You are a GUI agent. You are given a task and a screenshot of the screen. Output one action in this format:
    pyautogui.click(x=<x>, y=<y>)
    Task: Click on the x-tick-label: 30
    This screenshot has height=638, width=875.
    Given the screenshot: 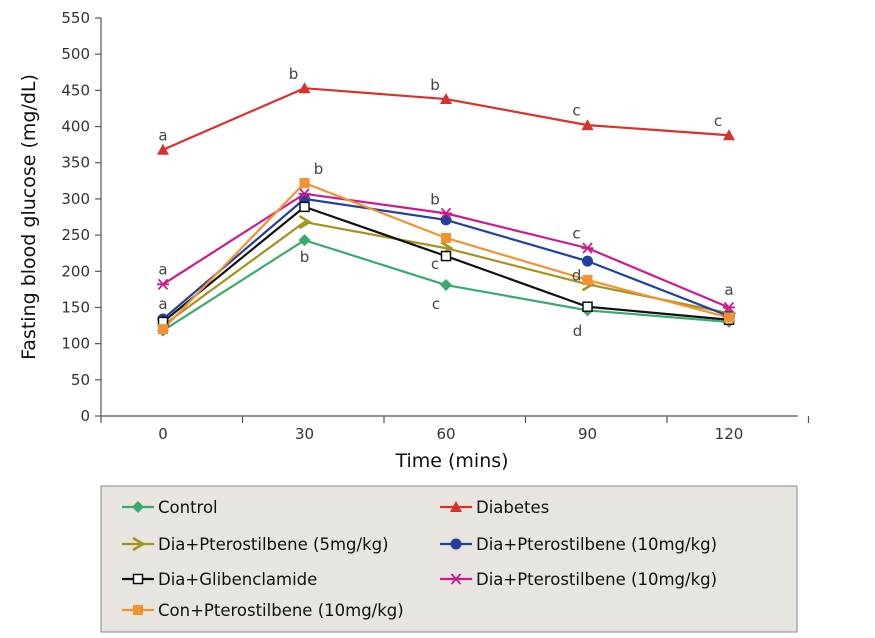 What is the action you would take?
    pyautogui.click(x=304, y=434)
    